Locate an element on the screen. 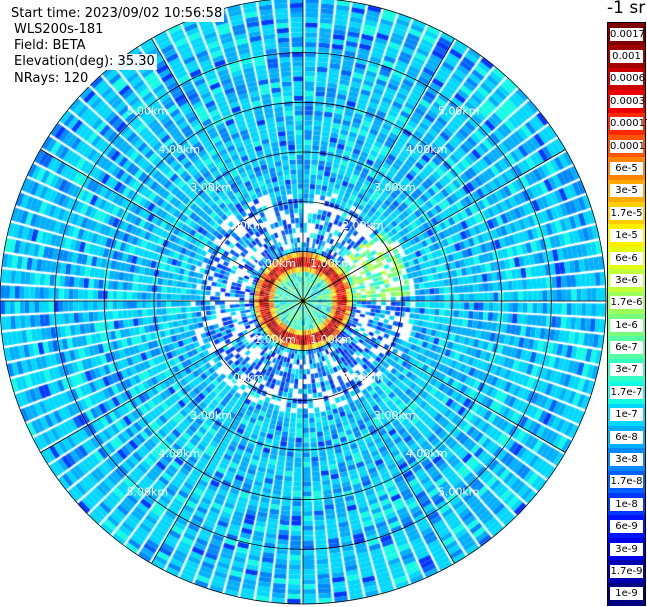 This screenshot has height=607, width=647. colorbar-tick-label: 0.00017 is located at coordinates (628, 124).